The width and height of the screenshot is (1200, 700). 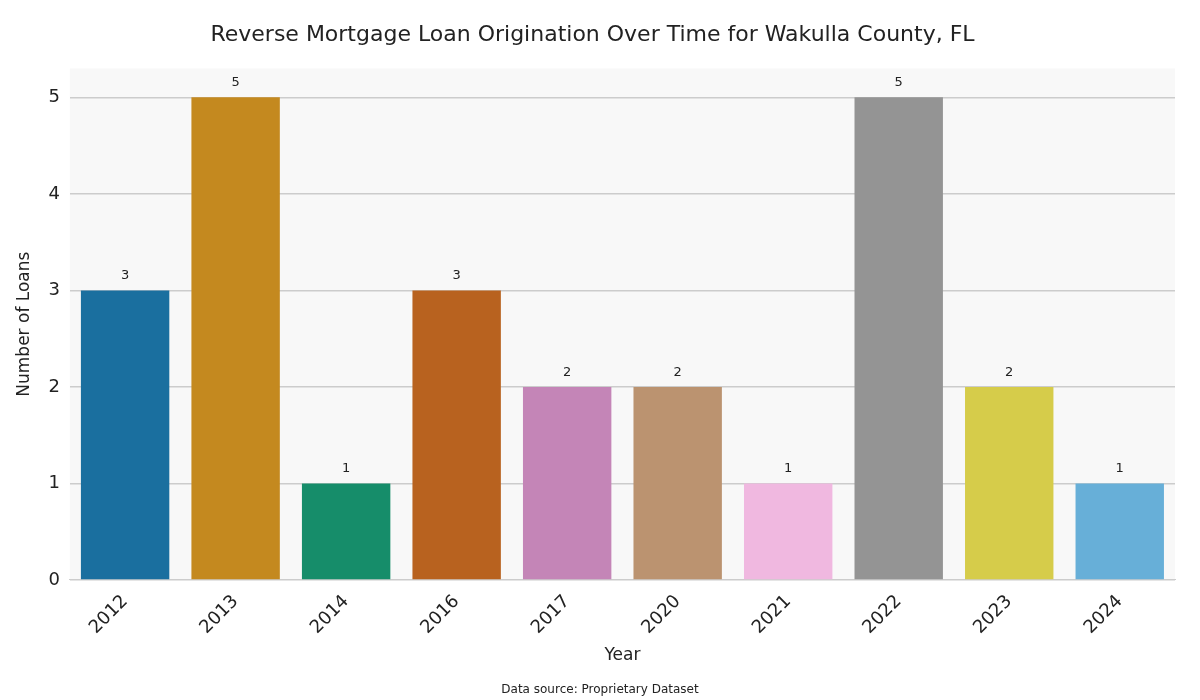 What do you see at coordinates (54, 192) in the screenshot?
I see `y-tick-label: 4` at bounding box center [54, 192].